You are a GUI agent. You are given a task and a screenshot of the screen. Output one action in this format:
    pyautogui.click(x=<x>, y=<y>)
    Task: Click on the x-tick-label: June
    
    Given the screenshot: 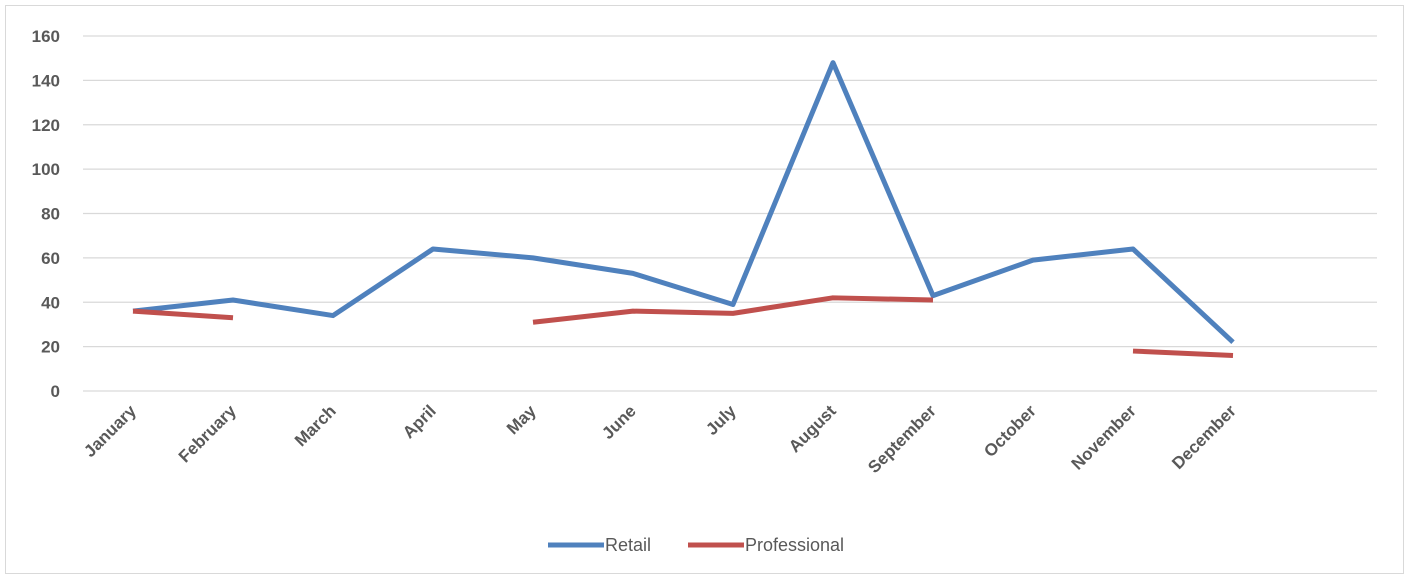 What is the action you would take?
    pyautogui.click(x=618, y=421)
    